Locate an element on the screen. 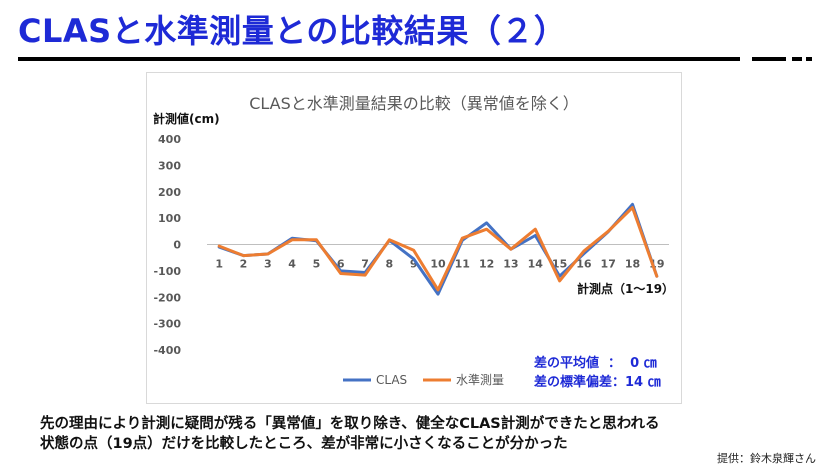 The image size is (830, 474). stats-std-diff: 差の標準偏差：14 ㎝ is located at coordinates (597, 382).